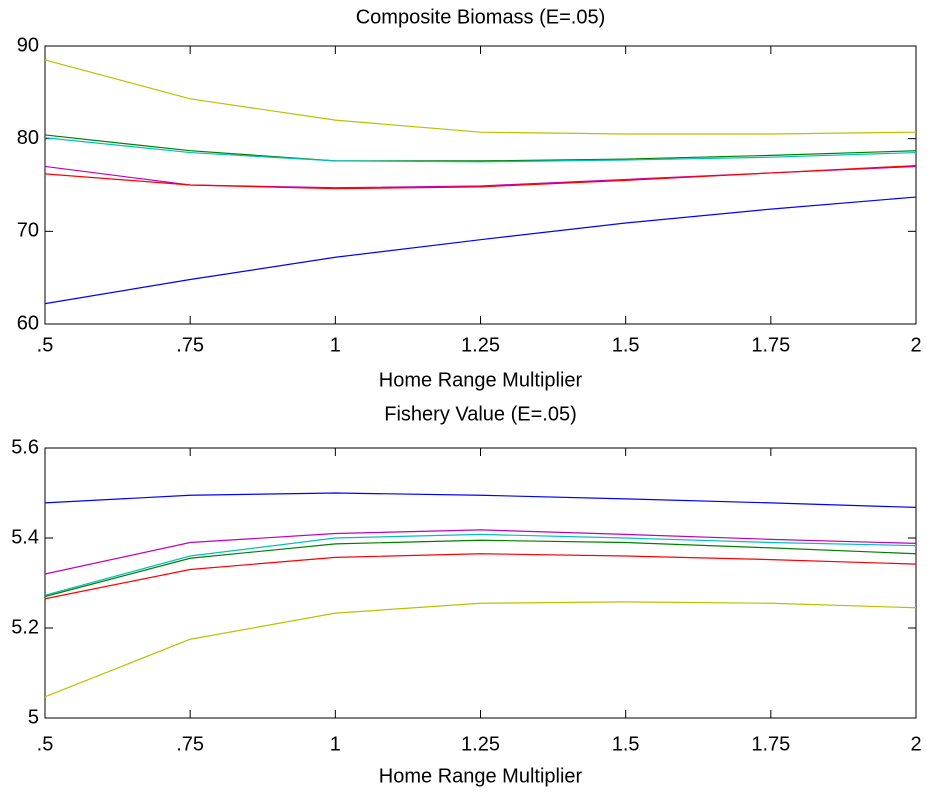 The height and width of the screenshot is (794, 927). I want to click on y-tick-label: 5.4, so click(25, 537).